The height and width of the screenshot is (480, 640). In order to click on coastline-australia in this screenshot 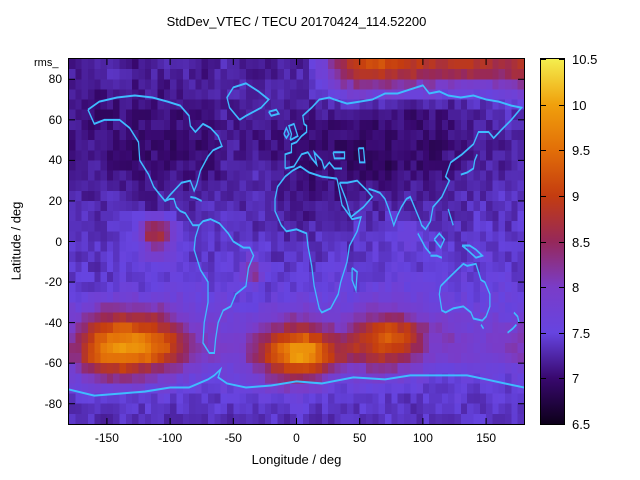, I will do `click(464, 292)`.